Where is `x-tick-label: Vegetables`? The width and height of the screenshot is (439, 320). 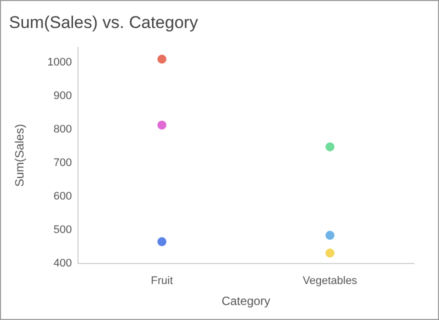
x-tick-label: Vegetables is located at coordinates (330, 281).